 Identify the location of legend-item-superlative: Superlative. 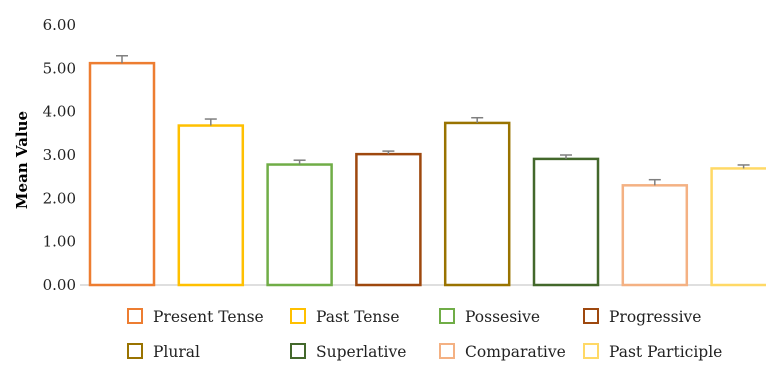
(348, 352).